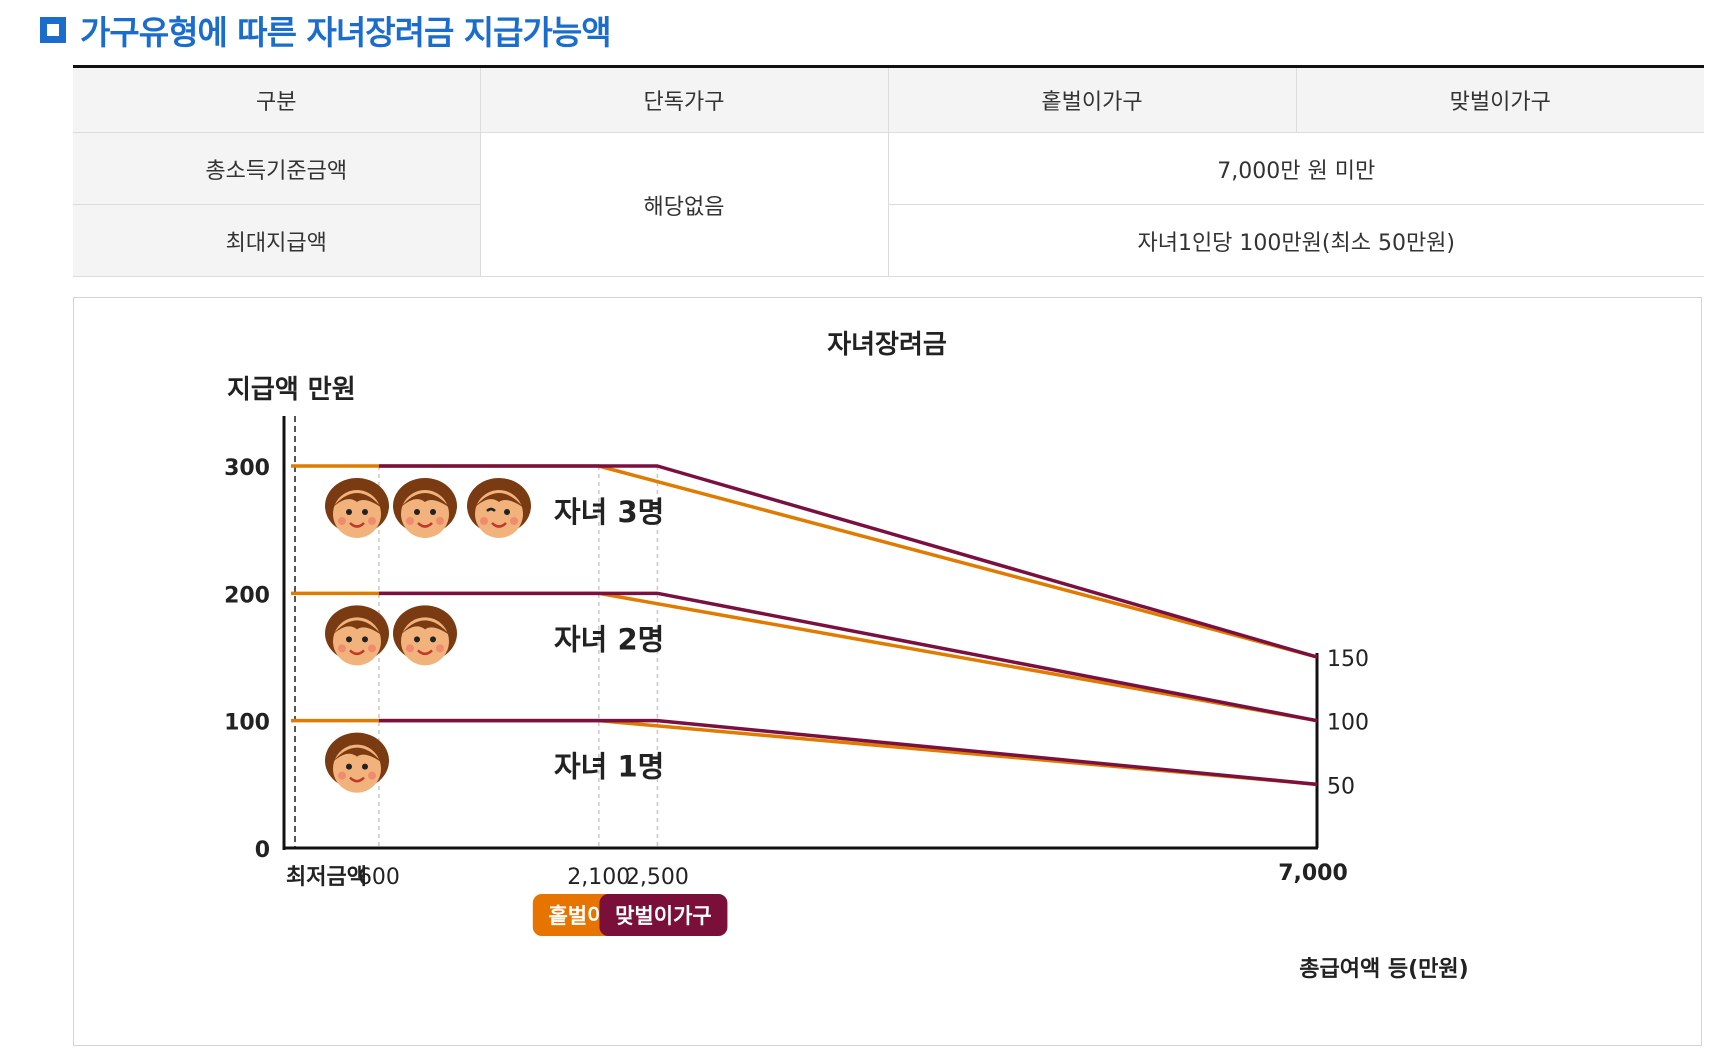 The width and height of the screenshot is (1722, 1062). What do you see at coordinates (598, 877) in the screenshot?
I see `x-tick-label: 2,100` at bounding box center [598, 877].